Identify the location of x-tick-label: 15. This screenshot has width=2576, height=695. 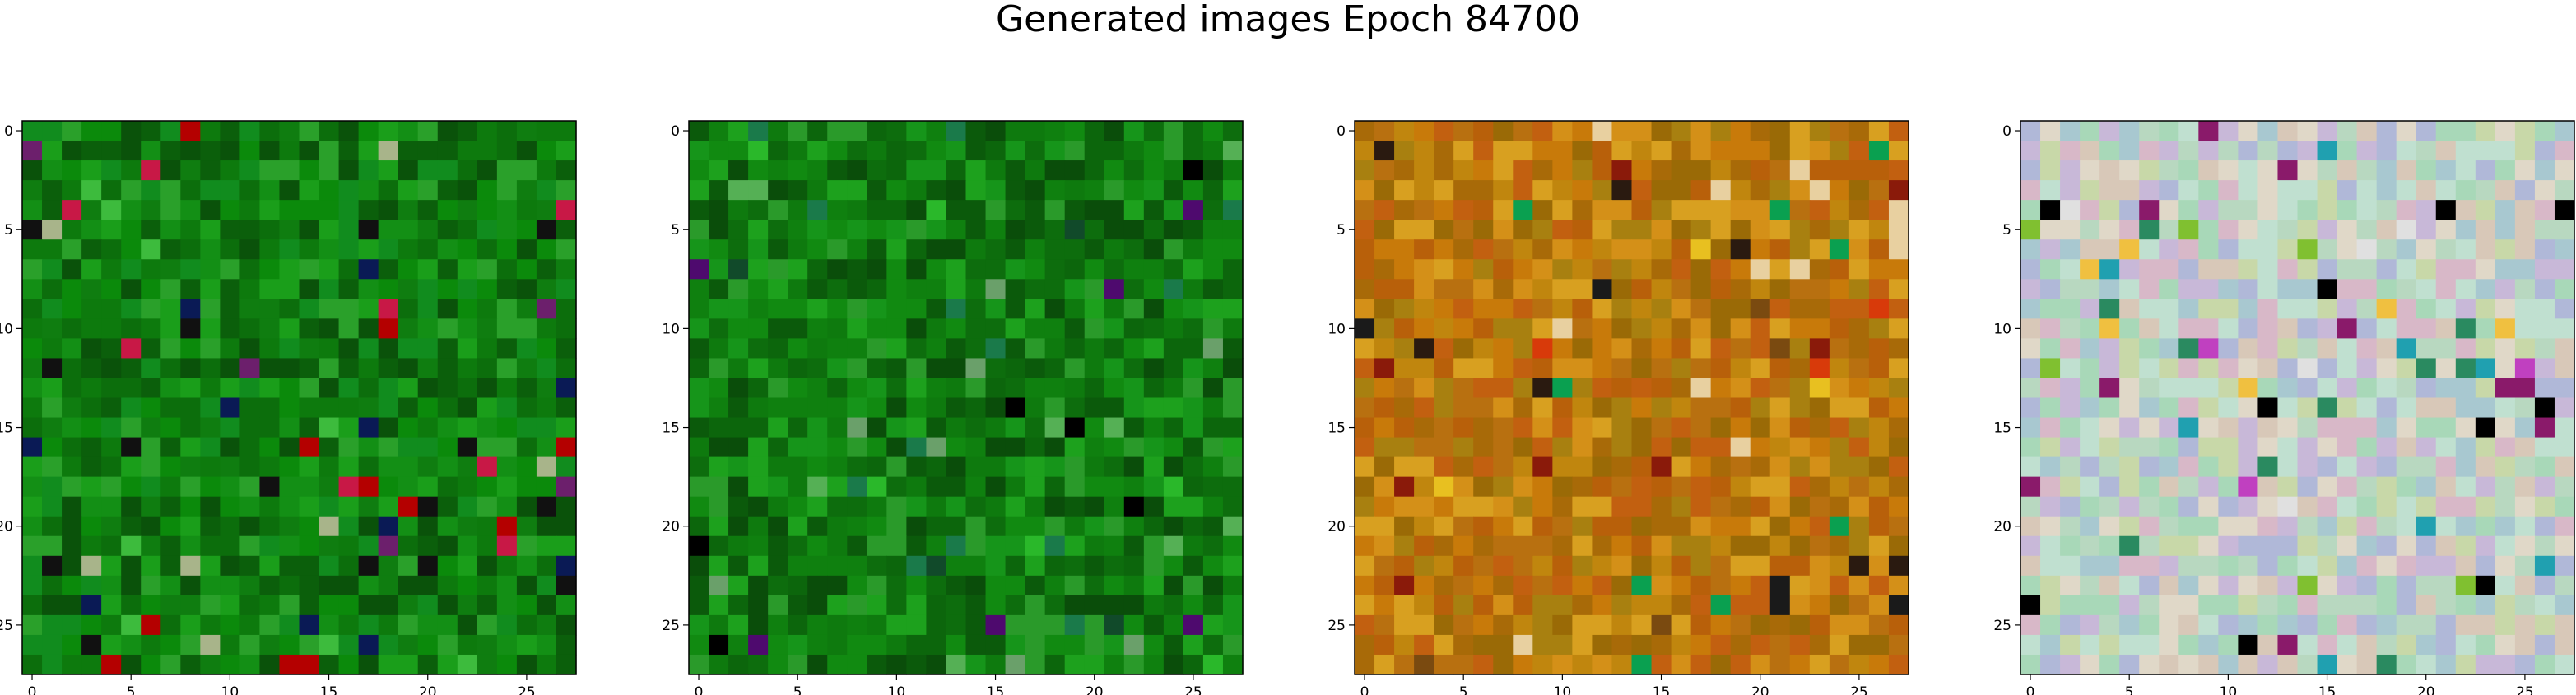
(2327, 689).